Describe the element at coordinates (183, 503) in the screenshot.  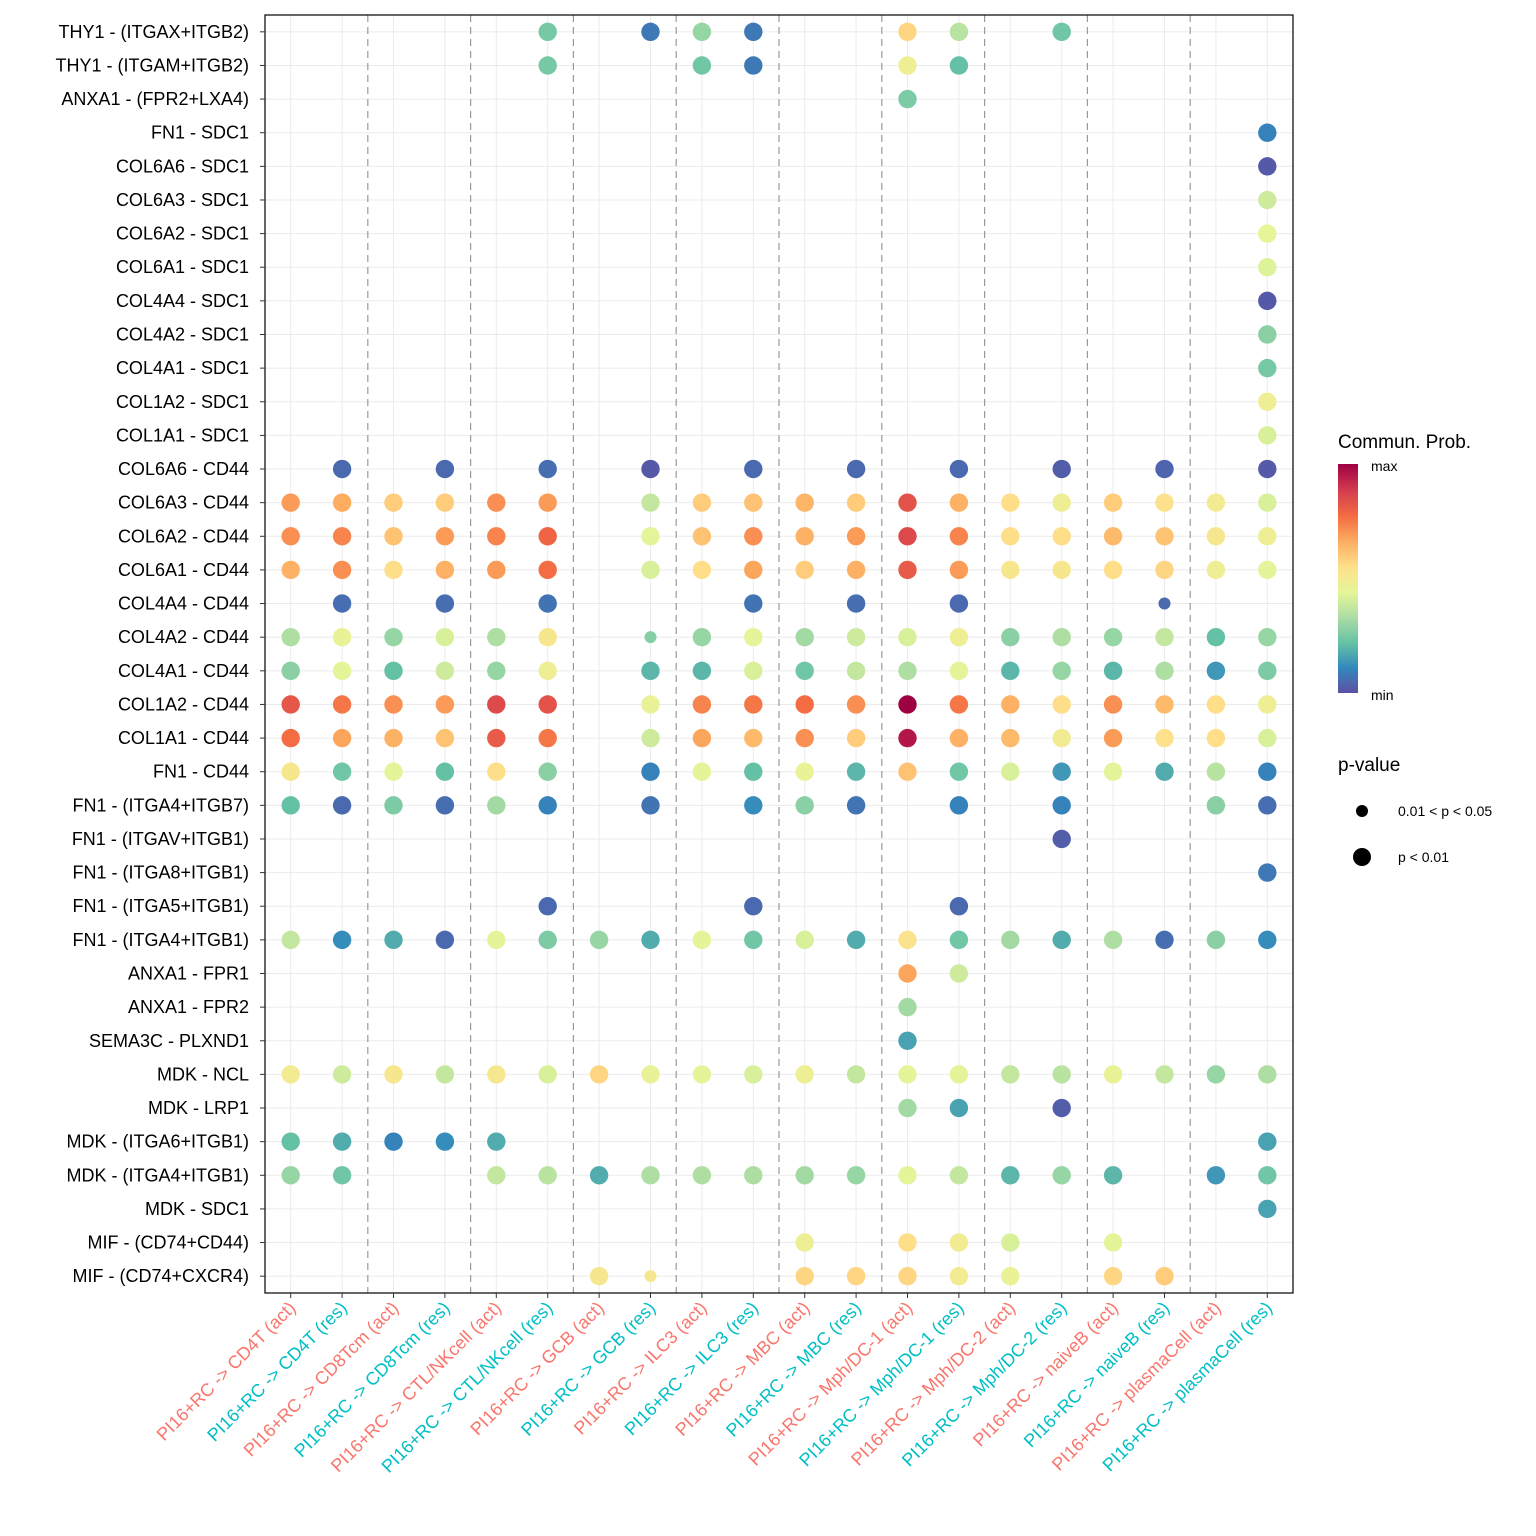
I see `y-tick-label: COL6A3 - CD44` at that location.